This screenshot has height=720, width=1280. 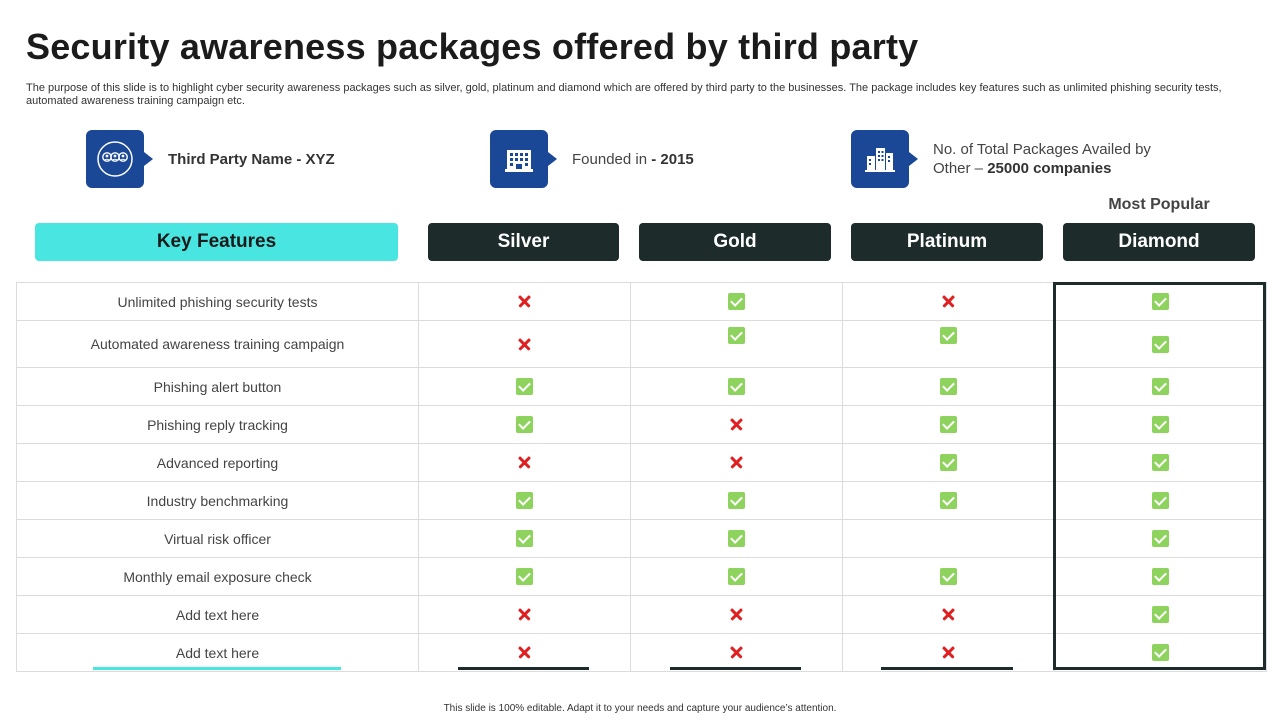 I want to click on office-building-icon, so click(x=523, y=159).